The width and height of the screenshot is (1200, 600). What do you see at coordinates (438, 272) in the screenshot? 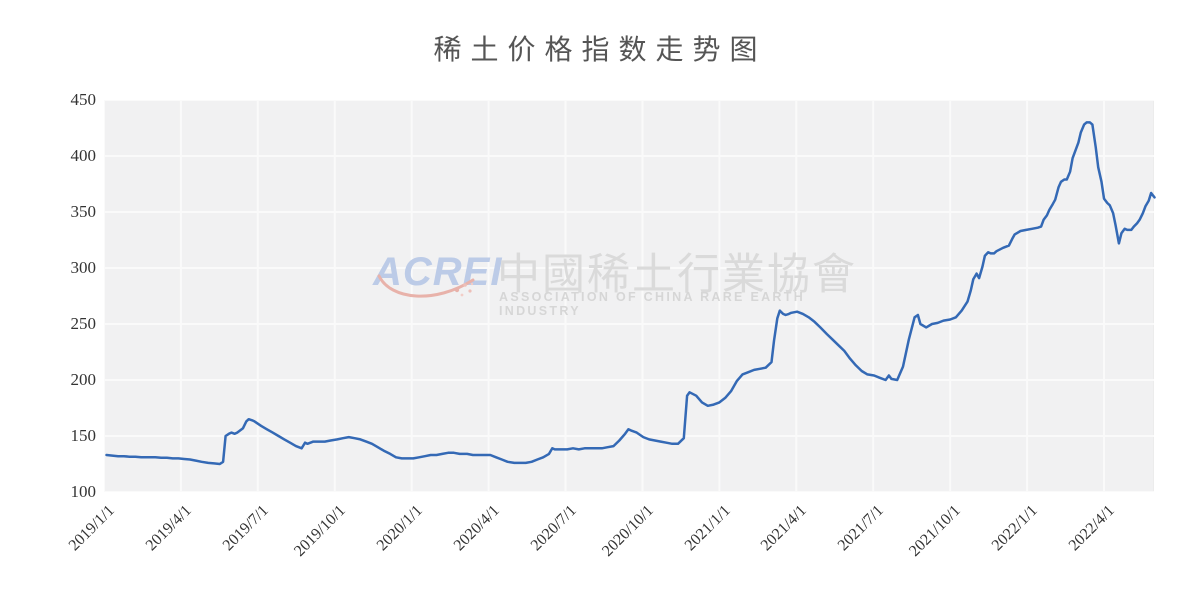
I see `acrei-logo: ACREI` at bounding box center [438, 272].